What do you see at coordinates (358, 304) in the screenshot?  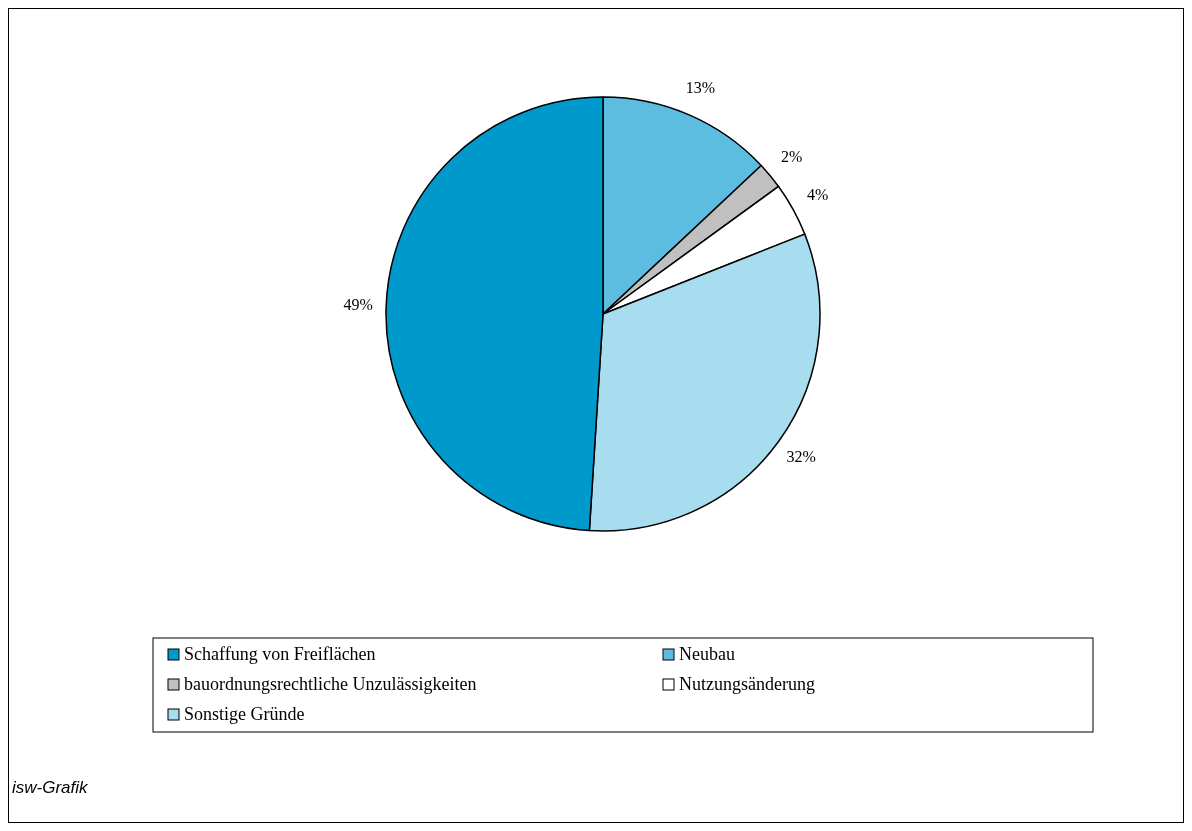 I see `data-label: 49%` at bounding box center [358, 304].